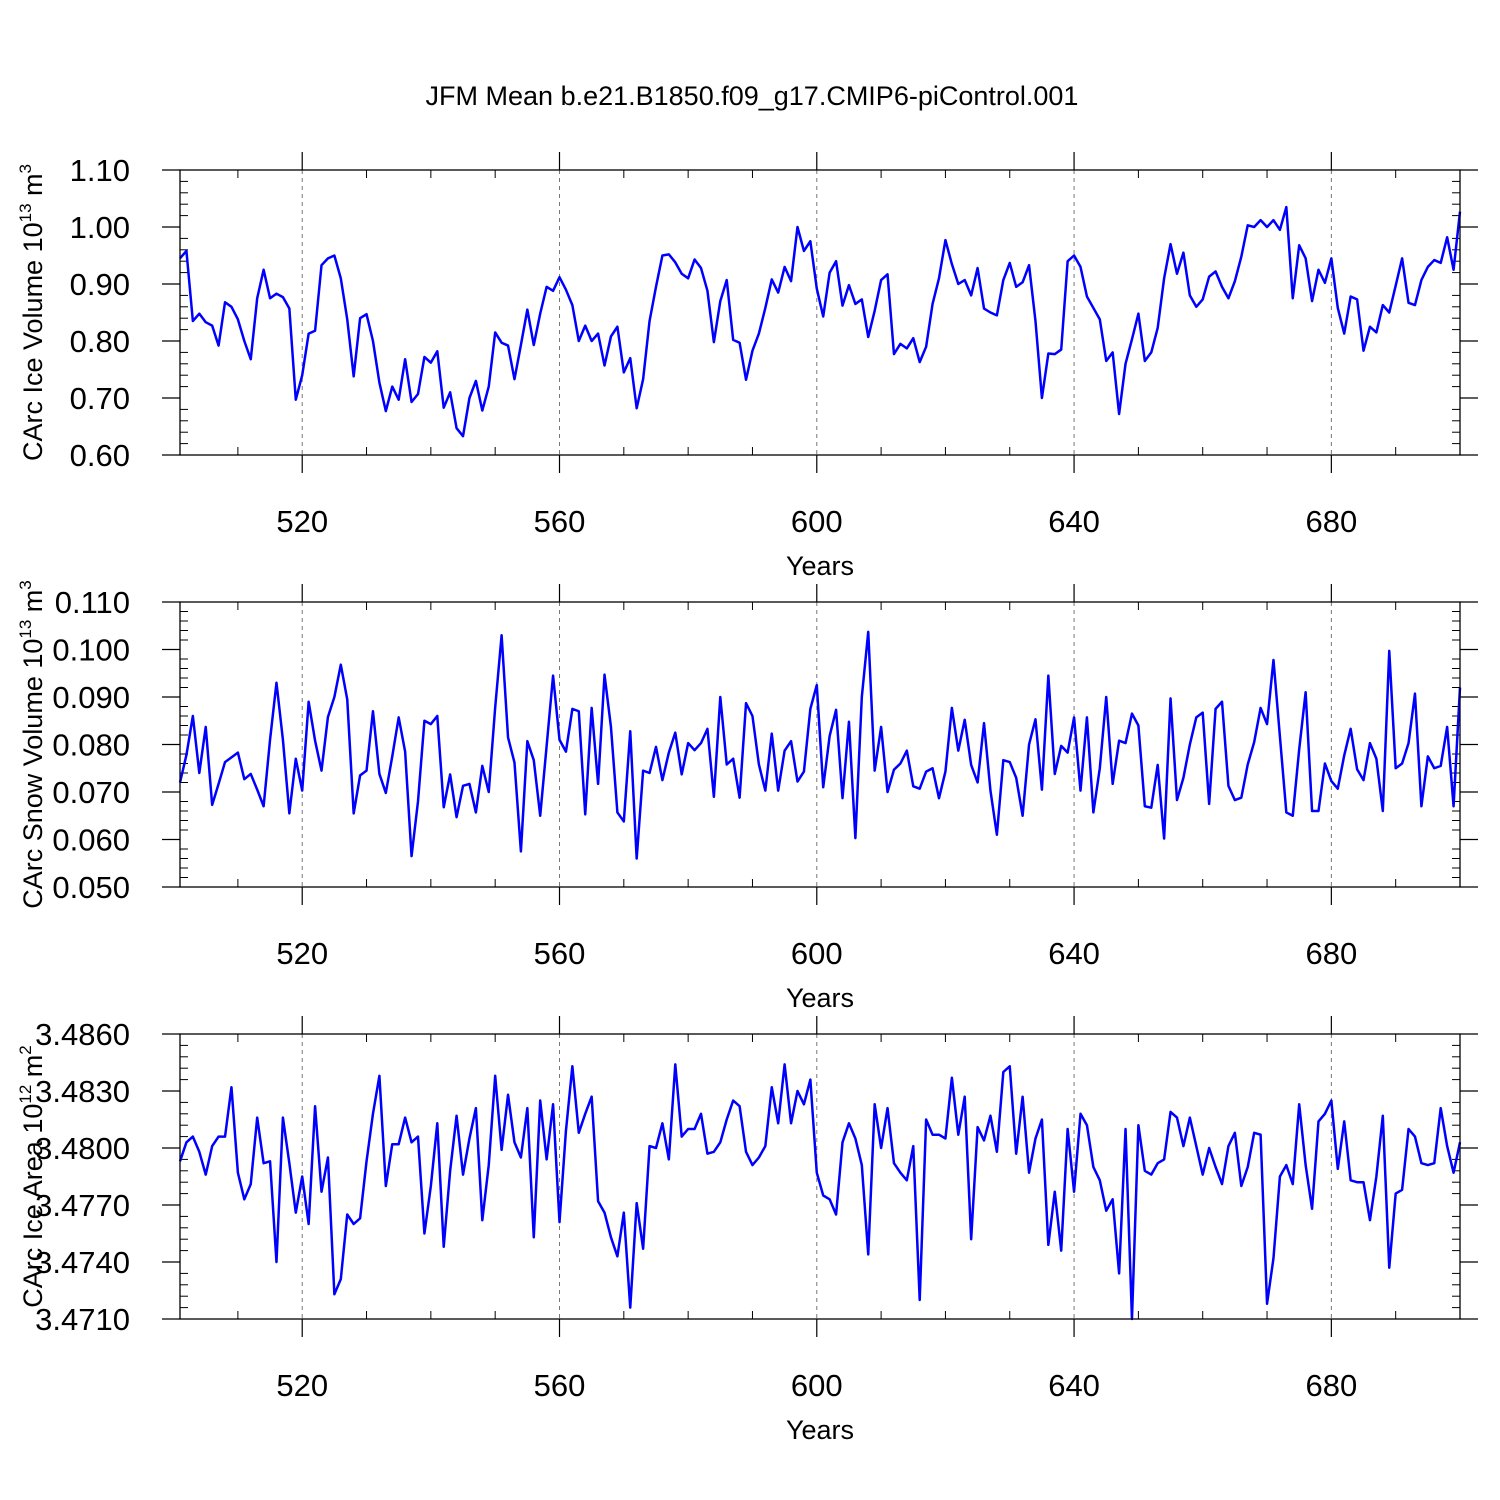 The image size is (1500, 1500). Describe the element at coordinates (560, 953) in the screenshot. I see `panel-2-x-tick-label: 560` at that location.